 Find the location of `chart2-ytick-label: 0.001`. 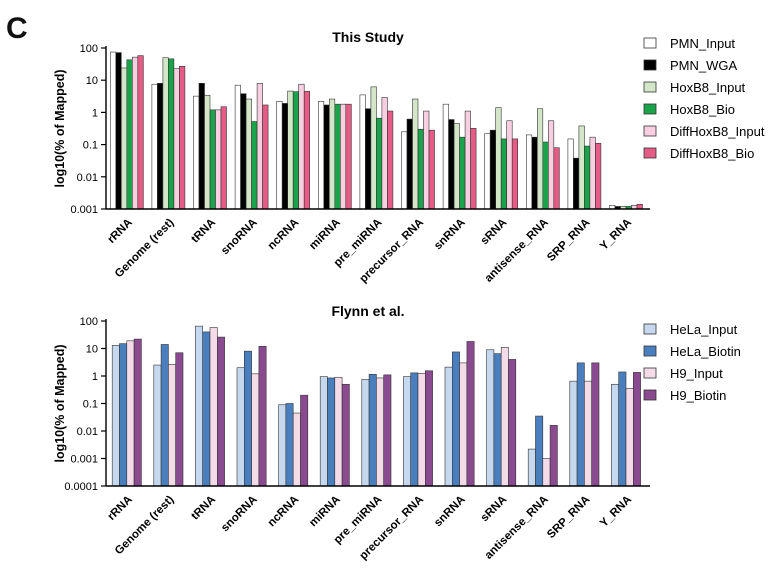

chart2-ytick-label: 0.001 is located at coordinates (84, 460).